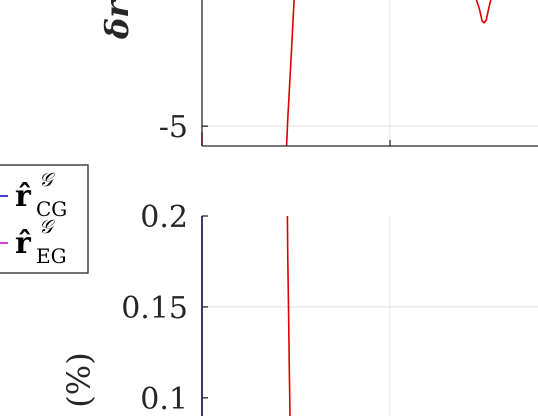 The width and height of the screenshot is (538, 416). Describe the element at coordinates (51, 256) in the screenshot. I see `legend-label-sub: EG` at that location.